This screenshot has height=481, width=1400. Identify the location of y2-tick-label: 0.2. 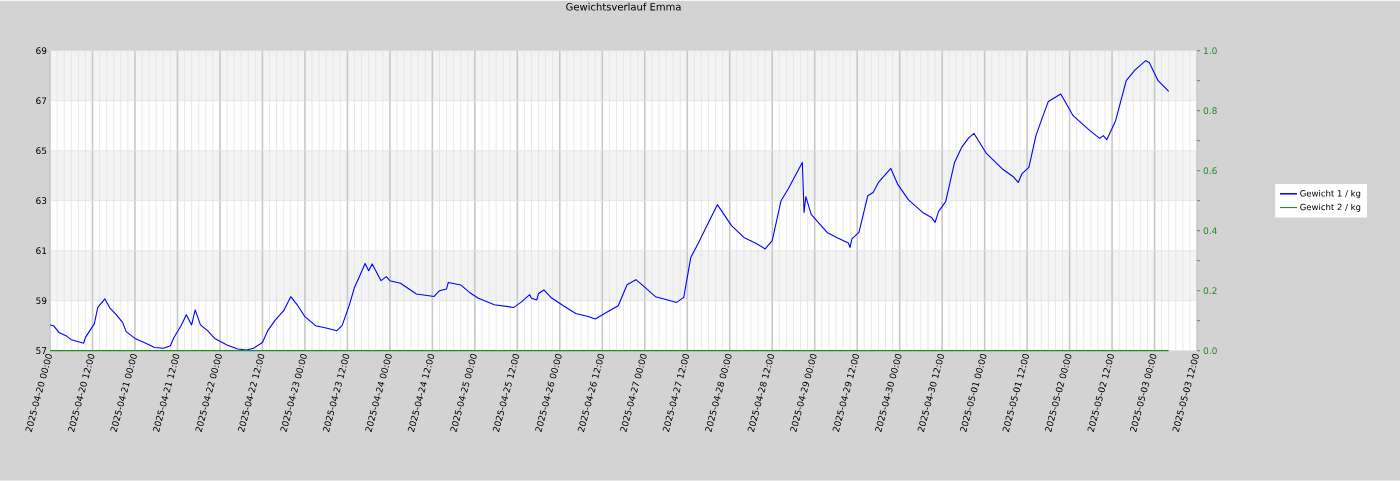
(1210, 291).